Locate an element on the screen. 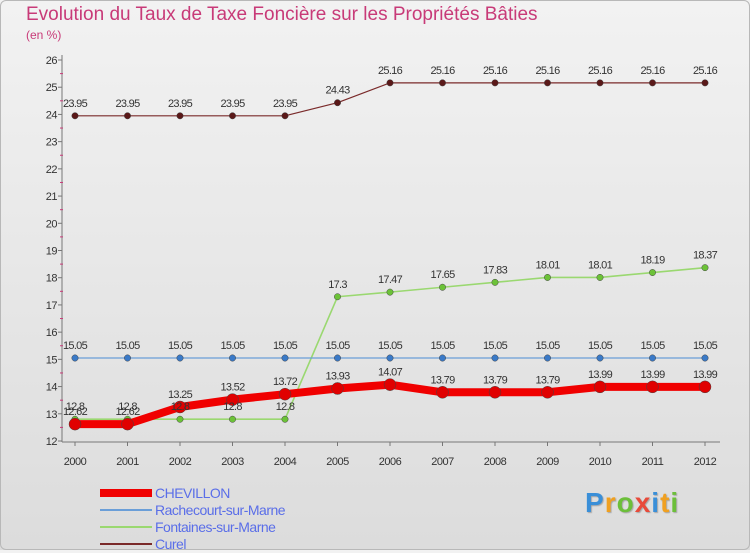 This screenshot has height=553, width=750. x-tick-label: 2010 is located at coordinates (600, 462).